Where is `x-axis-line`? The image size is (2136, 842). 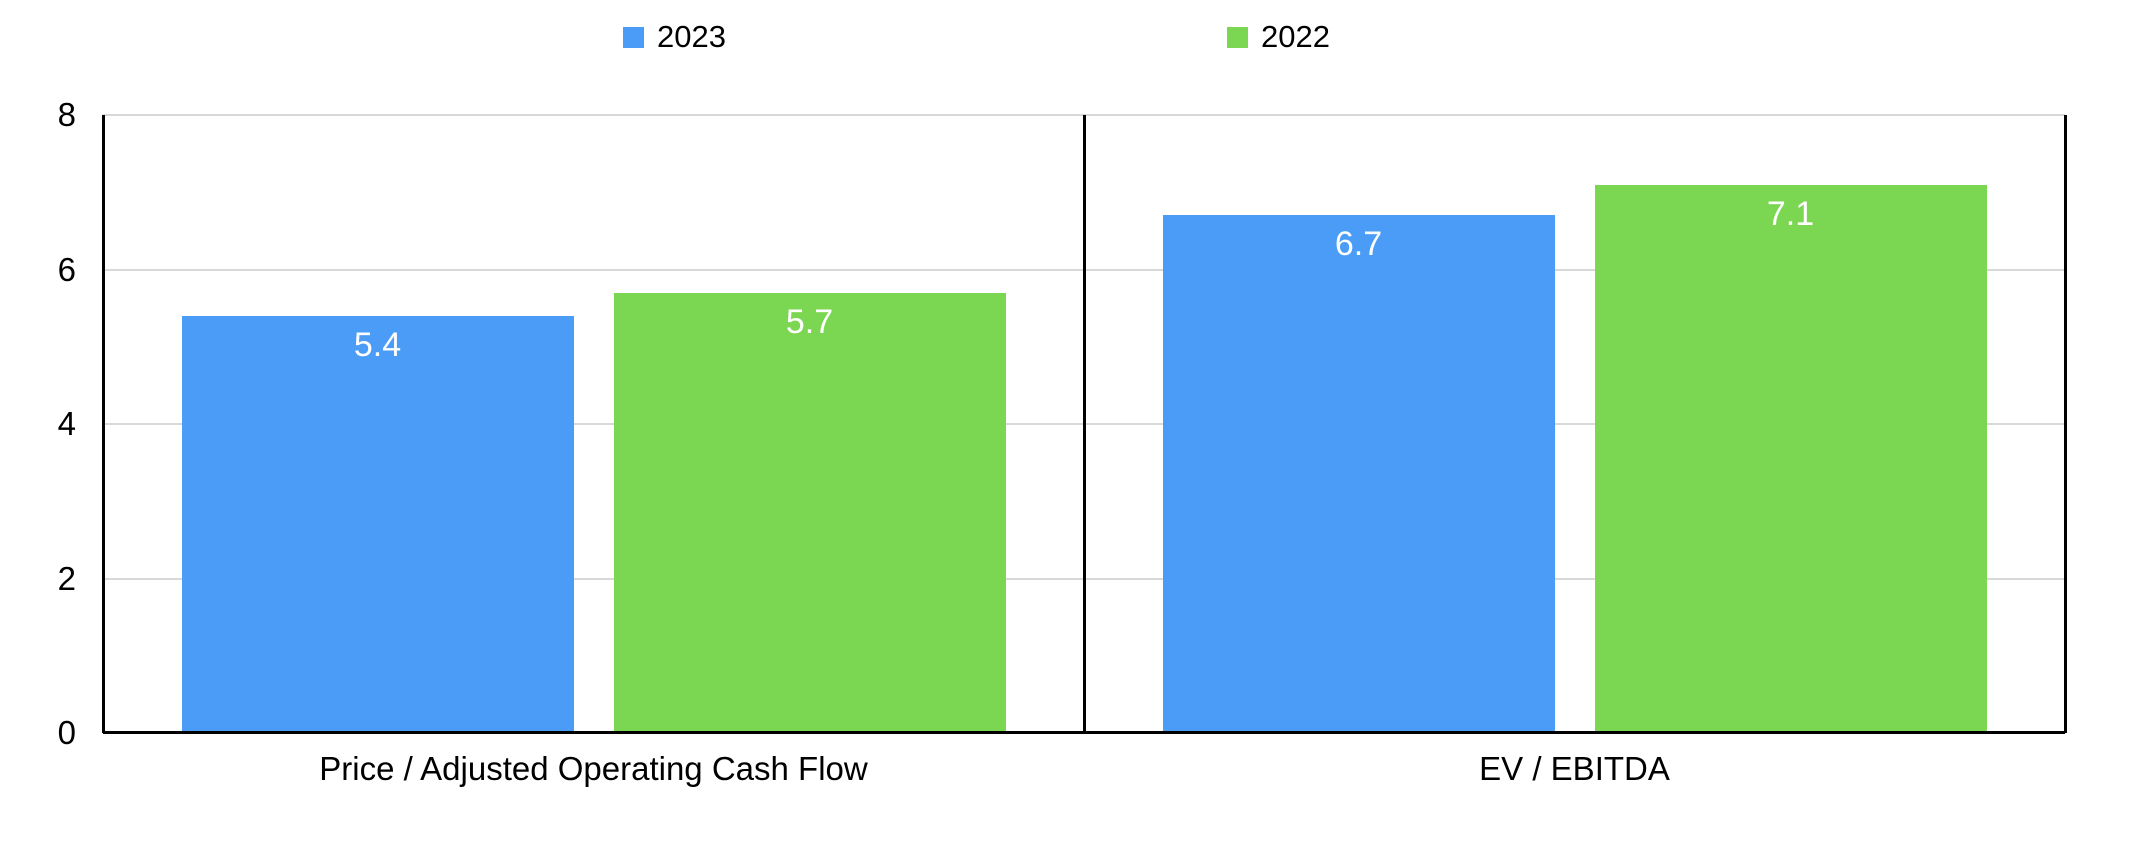
x-axis-line is located at coordinates (1084, 732).